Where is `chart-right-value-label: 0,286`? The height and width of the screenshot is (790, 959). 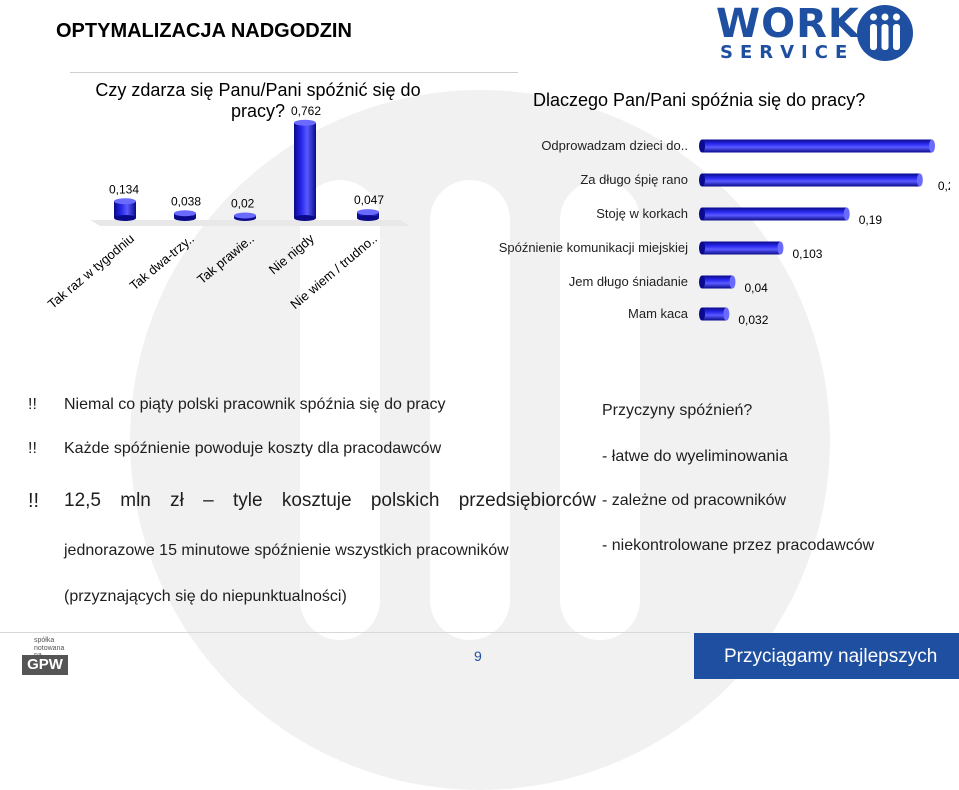 chart-right-value-label: 0,286 is located at coordinates (944, 186).